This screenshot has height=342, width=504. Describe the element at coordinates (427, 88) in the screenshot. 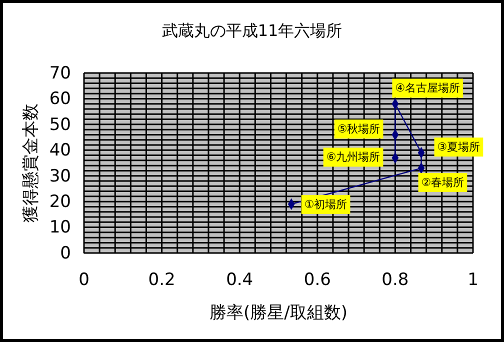

I see `annotation: ④名古屋場所` at that location.